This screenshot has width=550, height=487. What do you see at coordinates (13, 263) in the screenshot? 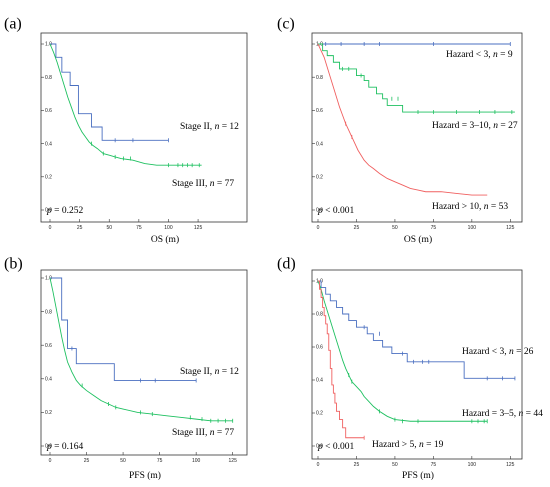
I see `panel-letter-b: (b)` at bounding box center [13, 263].